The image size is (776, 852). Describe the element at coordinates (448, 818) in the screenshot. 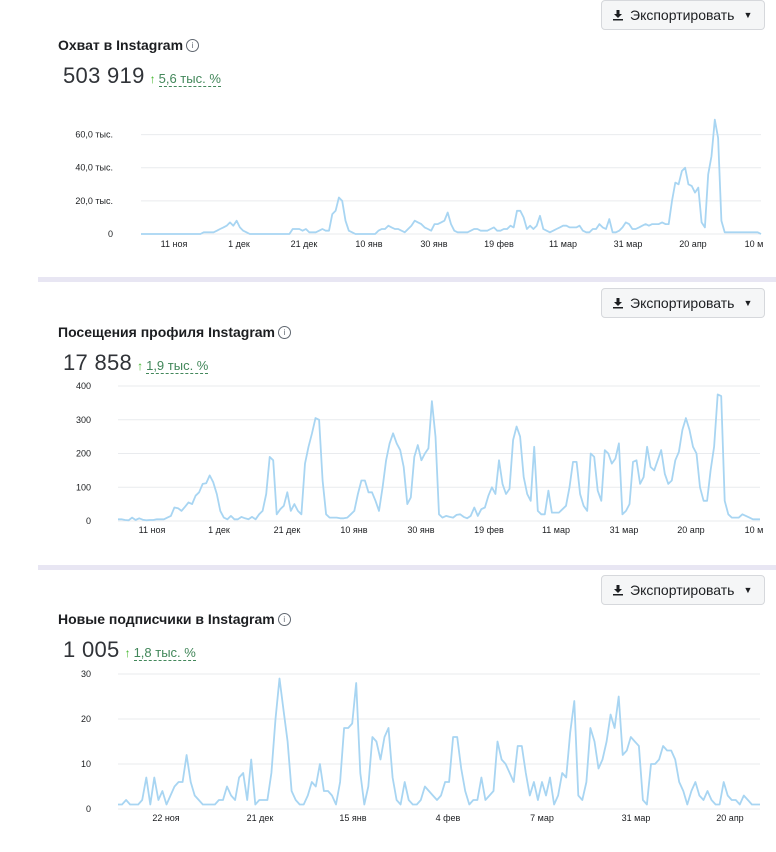

I see `x-tick-label: 4 фев` at that location.